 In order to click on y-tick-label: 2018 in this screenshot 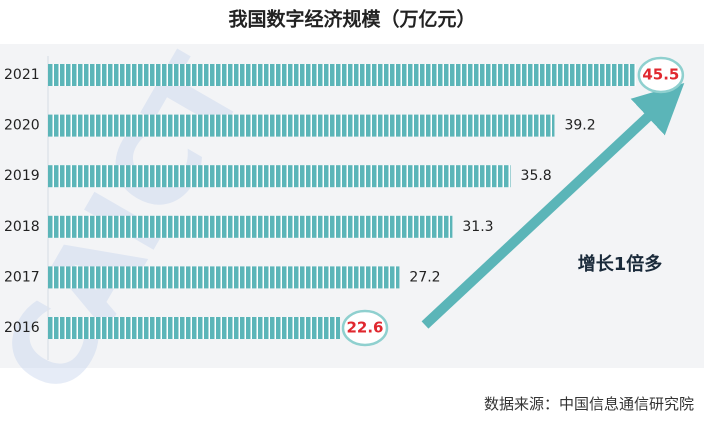, I will do `click(22, 227)`.